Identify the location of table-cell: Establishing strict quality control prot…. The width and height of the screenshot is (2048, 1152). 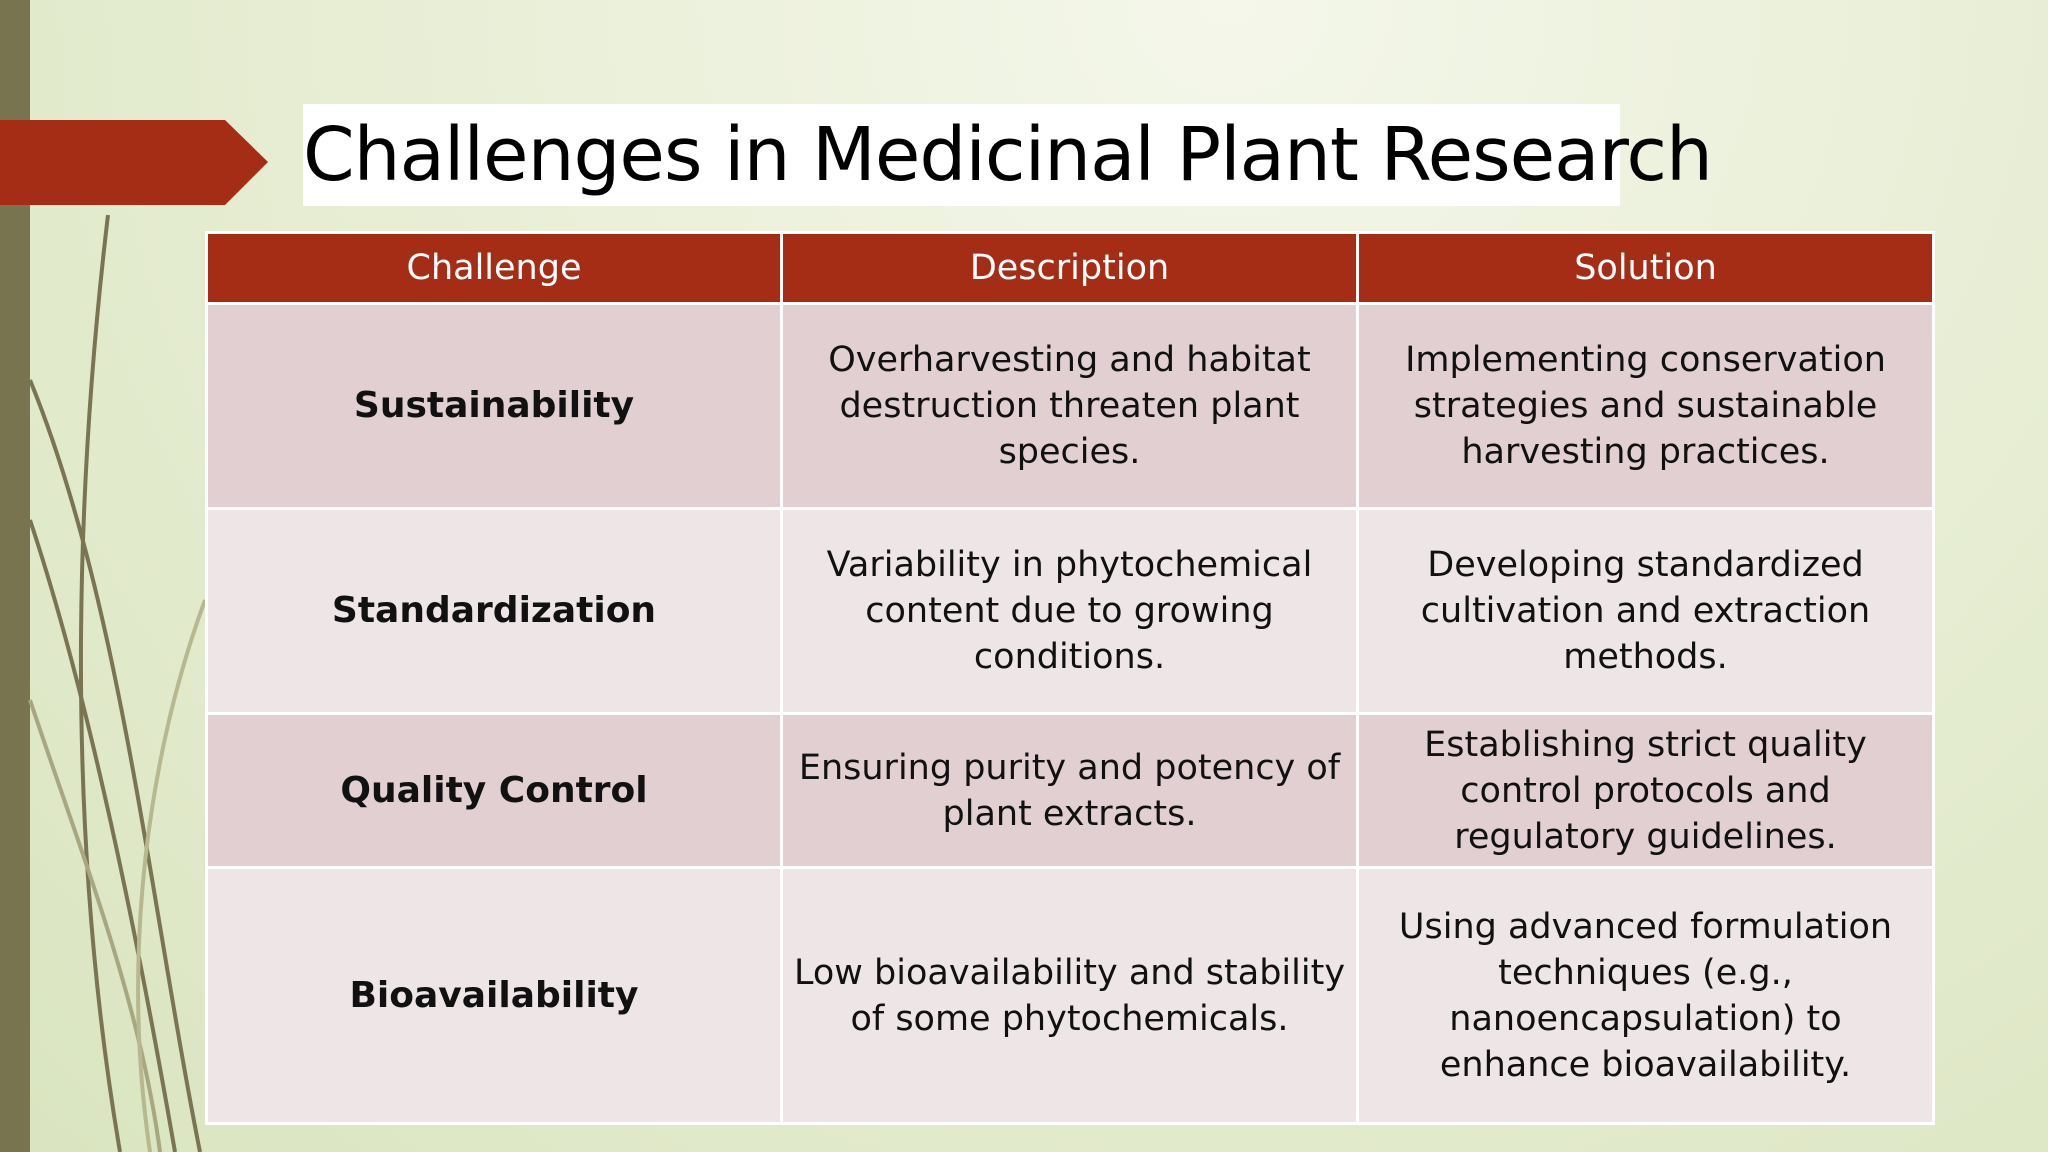
(1645, 790).